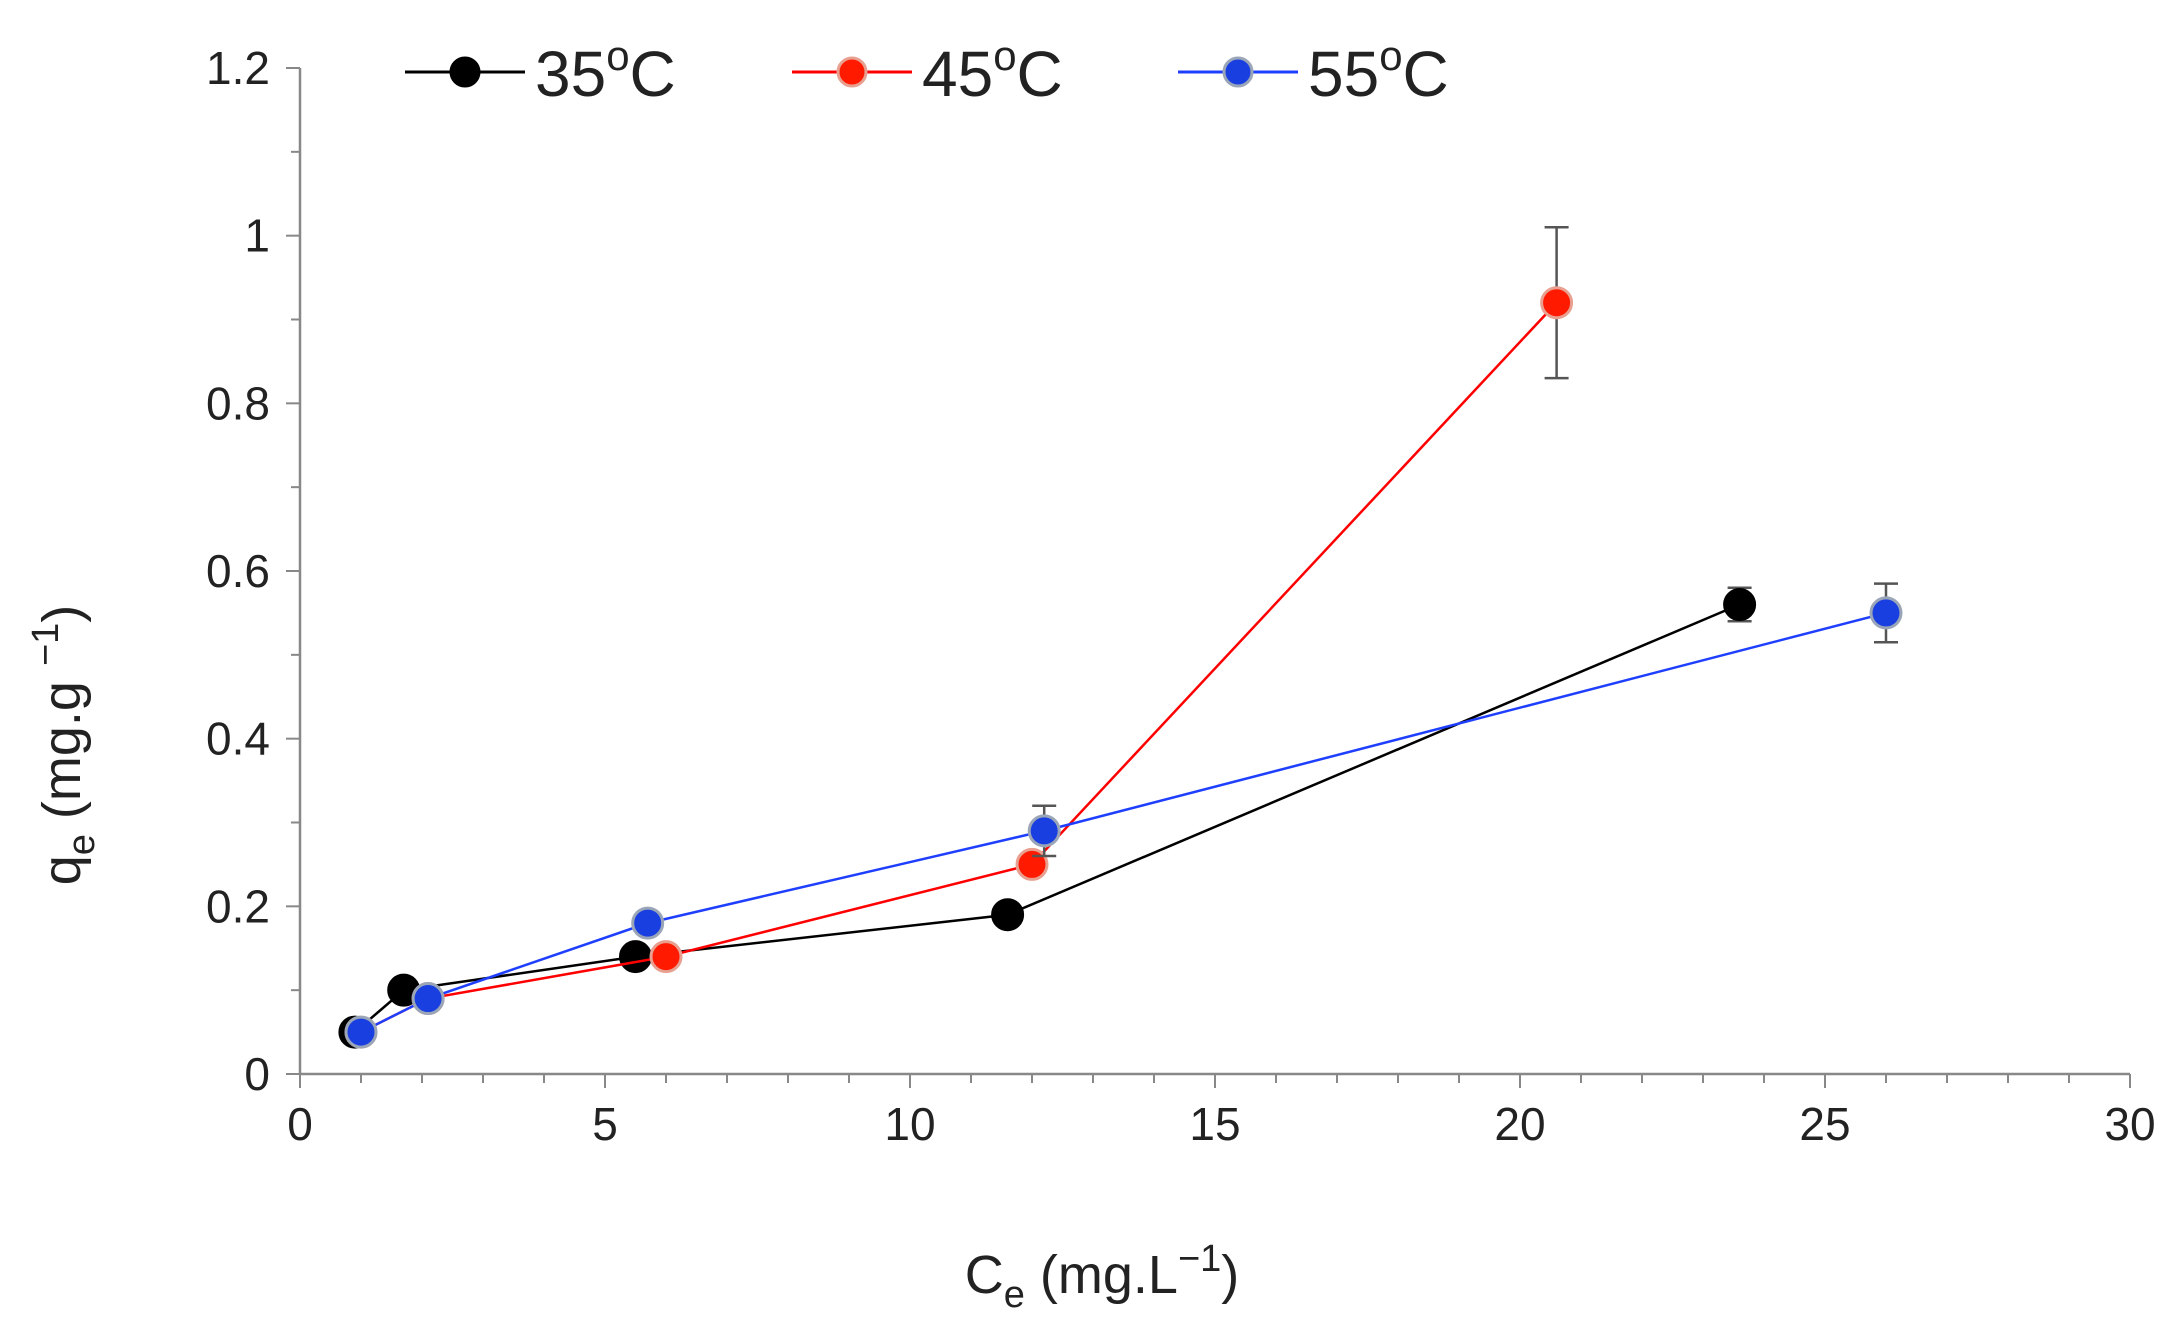 This screenshot has width=2175, height=1331. What do you see at coordinates (992, 71) in the screenshot?
I see `legend-label: 45oC` at bounding box center [992, 71].